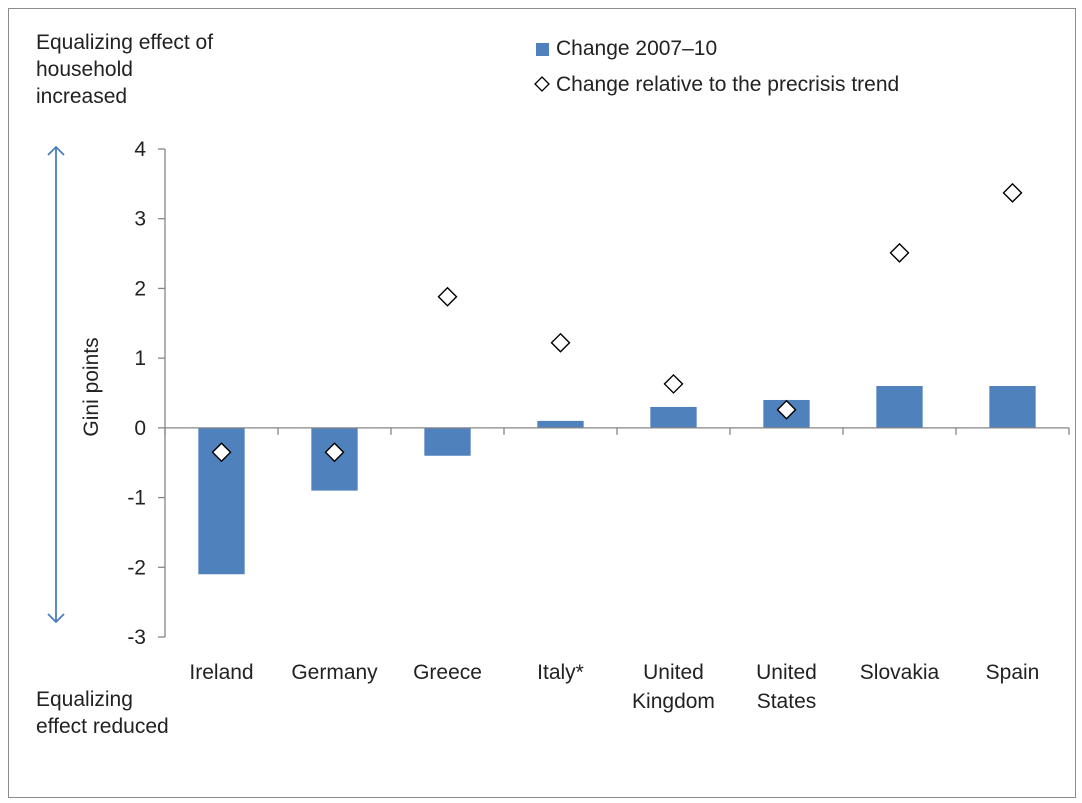 The width and height of the screenshot is (1082, 803). What do you see at coordinates (136, 567) in the screenshot?
I see `y-tick-label: -2` at bounding box center [136, 567].